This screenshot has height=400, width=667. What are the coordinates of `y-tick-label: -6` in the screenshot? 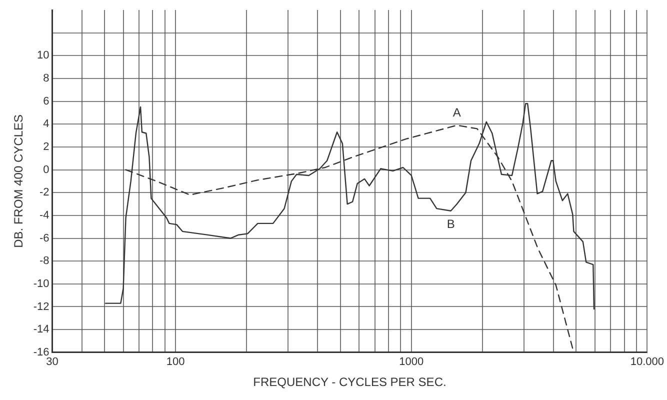 It's located at (45, 238).